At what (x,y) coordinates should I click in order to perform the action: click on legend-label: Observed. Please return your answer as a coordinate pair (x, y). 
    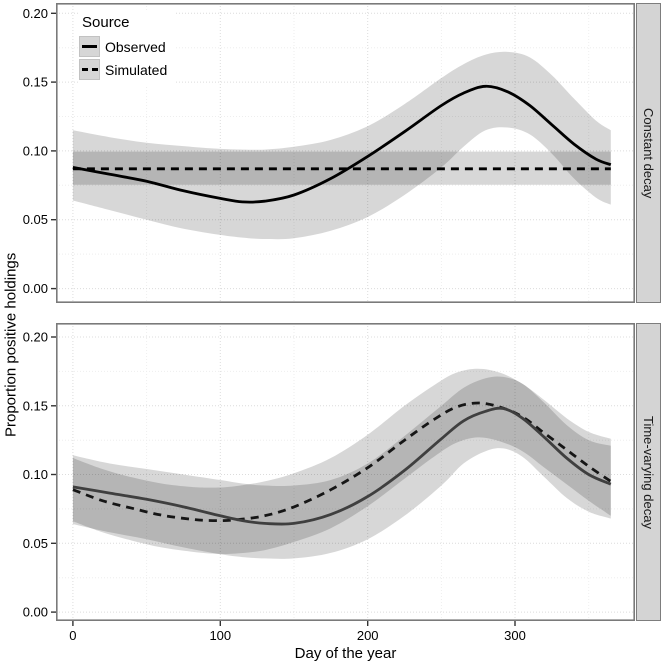
    Looking at the image, I should click on (135, 46).